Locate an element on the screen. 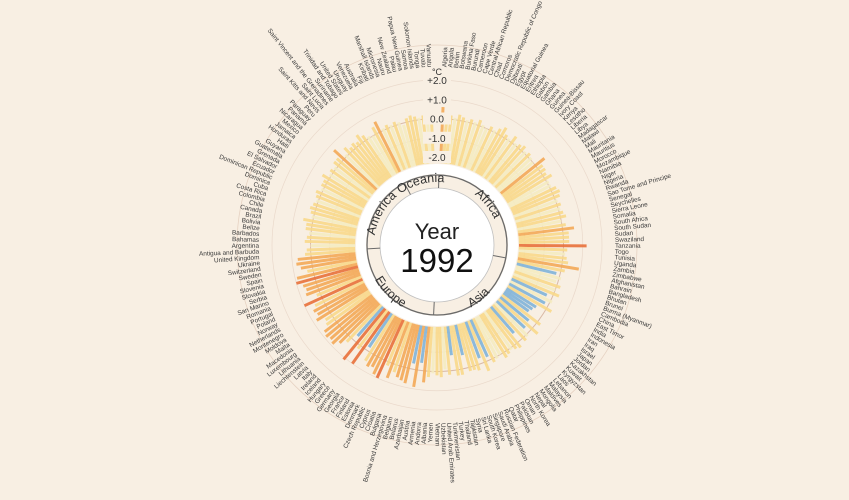 The height and width of the screenshot is (500, 849). bar-guinea-bissau is located at coordinates (508, 165).